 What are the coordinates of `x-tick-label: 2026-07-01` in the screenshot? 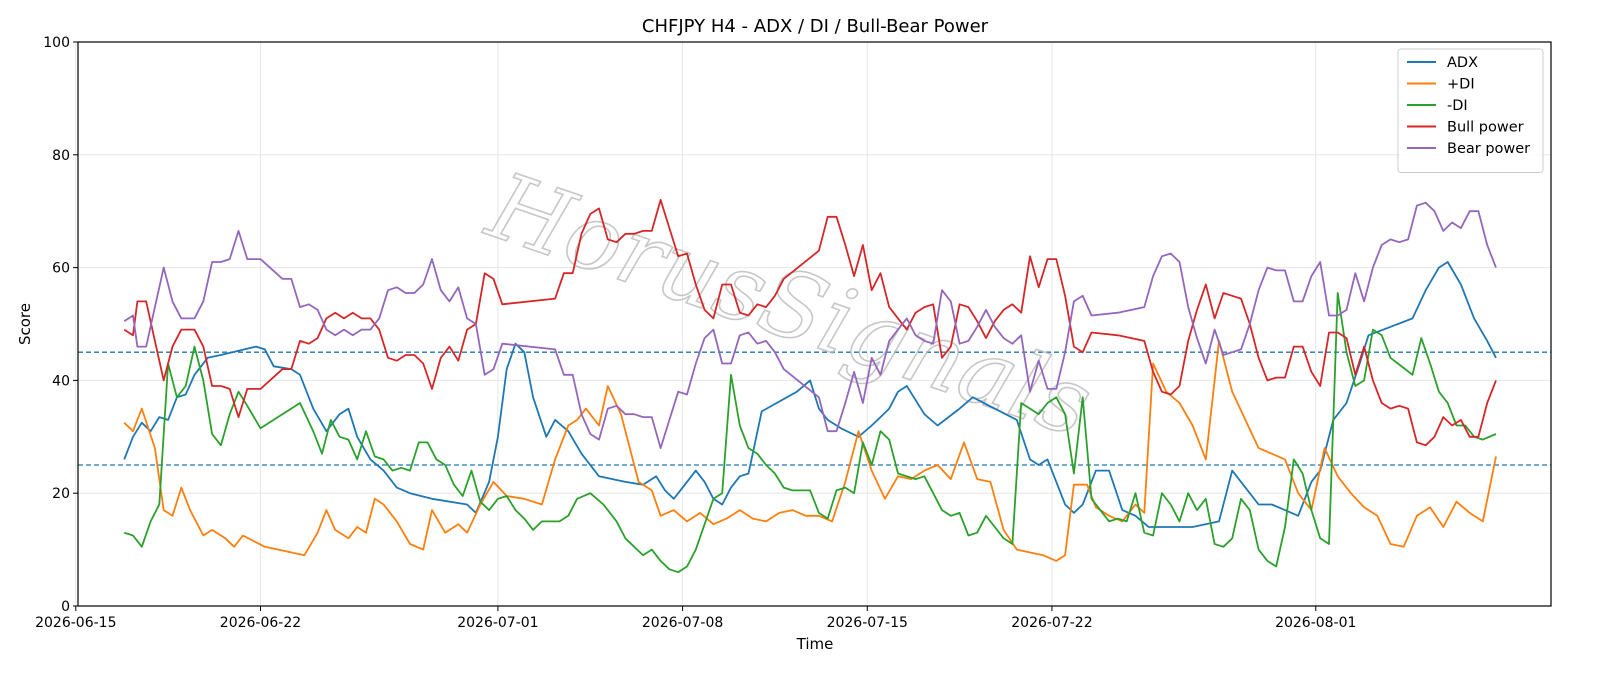 It's located at (497, 623).